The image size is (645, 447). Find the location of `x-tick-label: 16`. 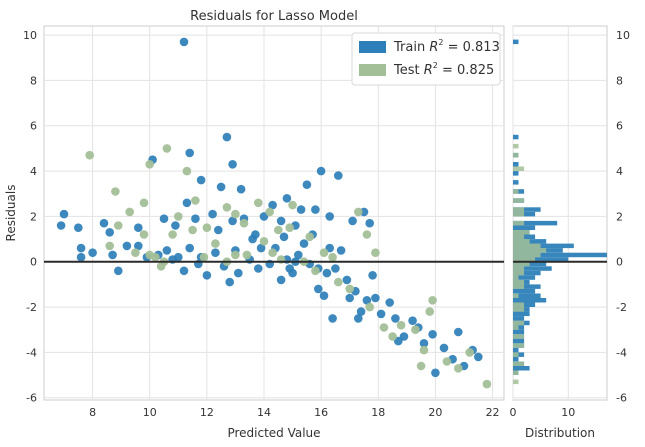

x-tick-label: 16 is located at coordinates (321, 412).